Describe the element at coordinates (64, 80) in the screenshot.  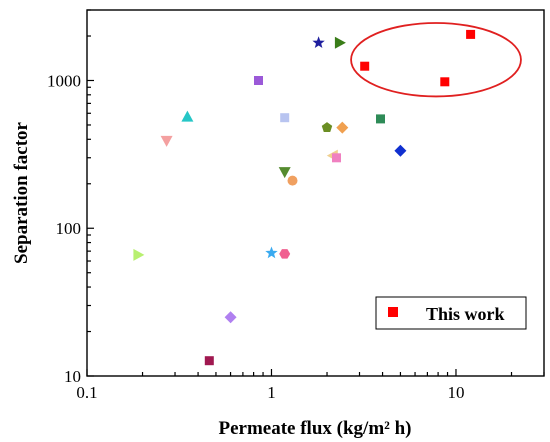
I see `y-tick-label: 1000` at that location.